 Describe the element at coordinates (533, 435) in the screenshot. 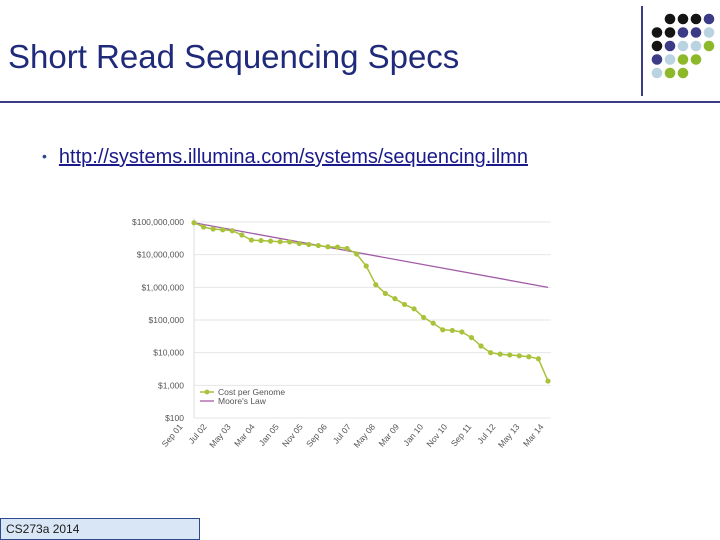

I see `x-tick-label: Mar 14` at that location.